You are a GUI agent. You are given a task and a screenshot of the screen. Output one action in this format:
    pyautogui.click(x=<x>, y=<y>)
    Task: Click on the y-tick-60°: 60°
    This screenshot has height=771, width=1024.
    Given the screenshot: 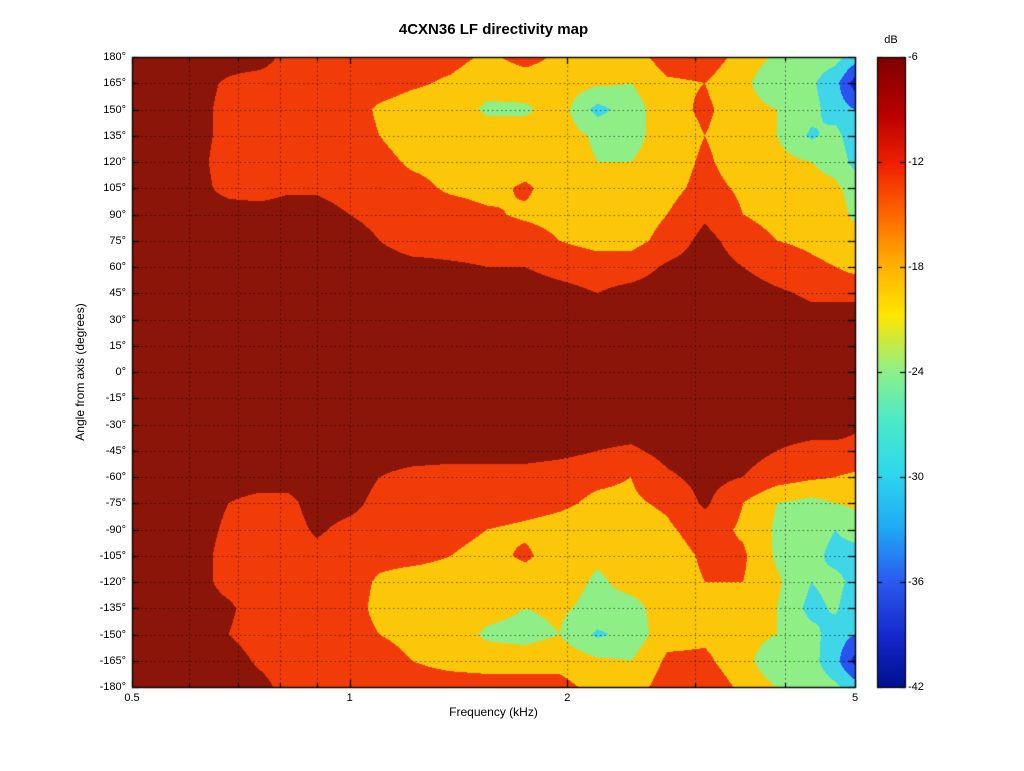 What is the action you would take?
    pyautogui.click(x=117, y=267)
    